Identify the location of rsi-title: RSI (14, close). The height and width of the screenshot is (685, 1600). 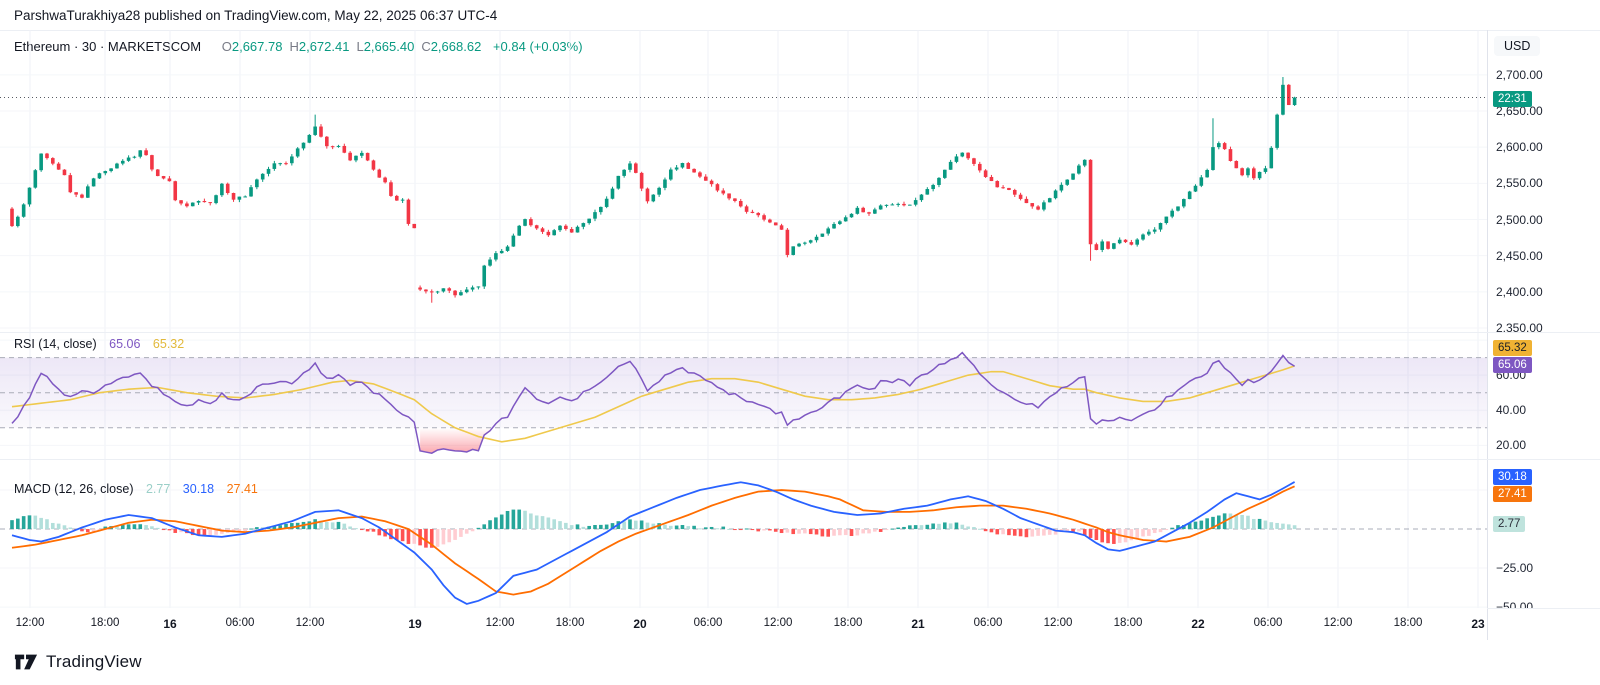
(55, 344).